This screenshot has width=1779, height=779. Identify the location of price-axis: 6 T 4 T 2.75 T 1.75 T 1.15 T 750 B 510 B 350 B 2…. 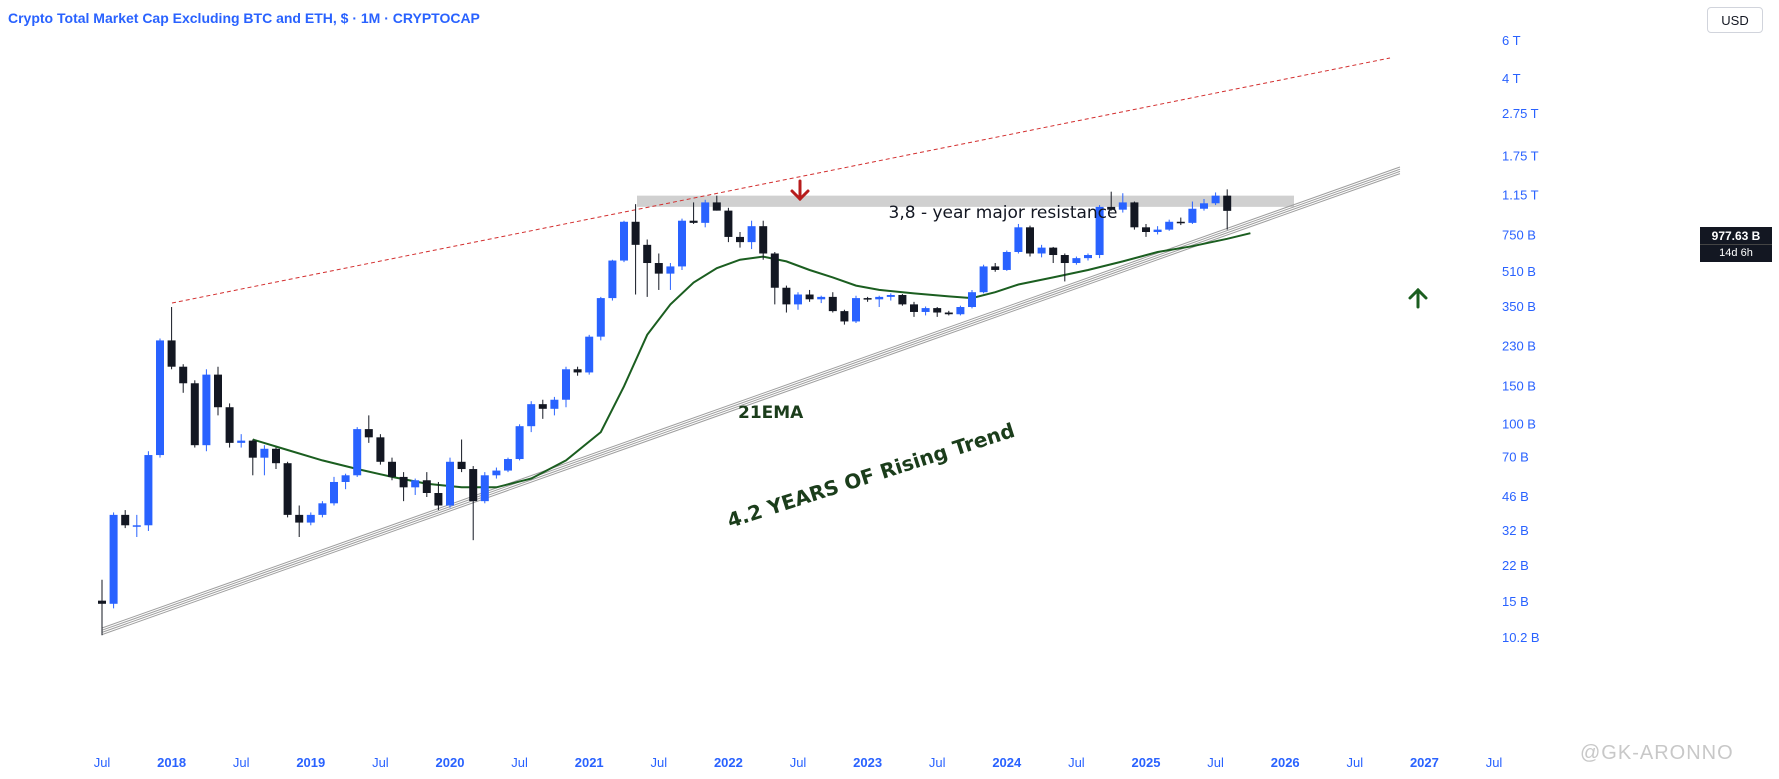
(1521, 339).